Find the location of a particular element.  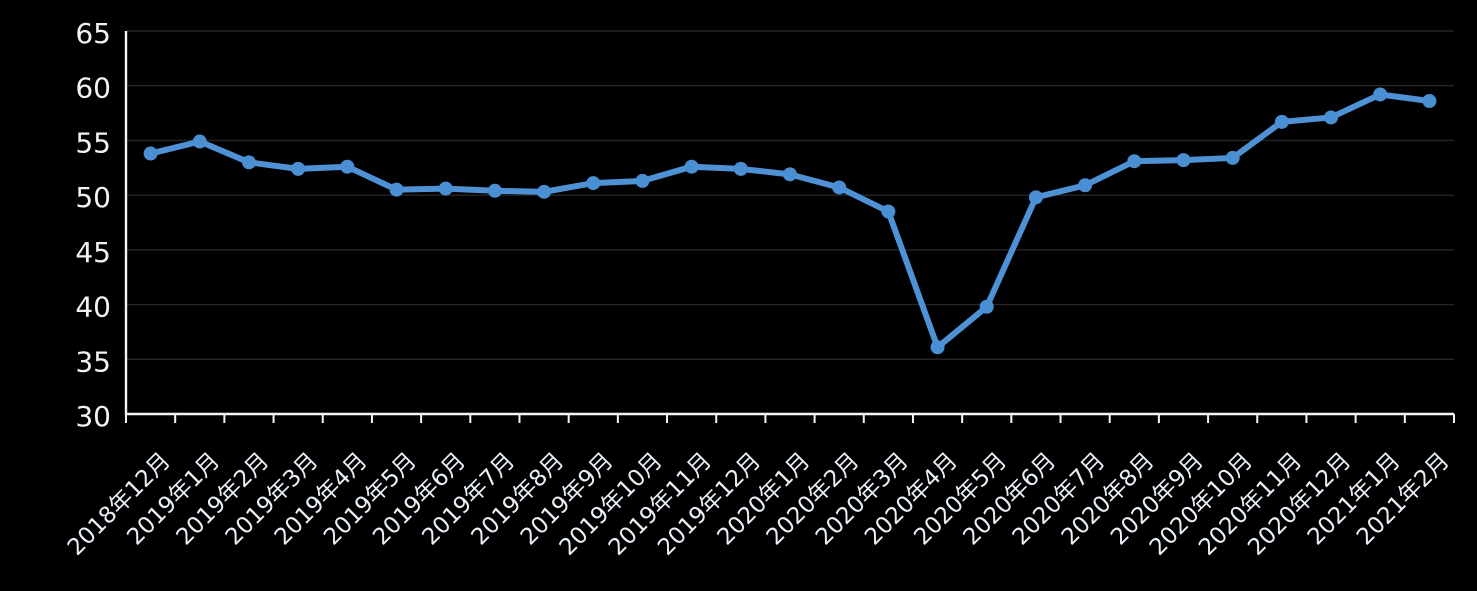

y-axis-label: 30 is located at coordinates (93, 416).